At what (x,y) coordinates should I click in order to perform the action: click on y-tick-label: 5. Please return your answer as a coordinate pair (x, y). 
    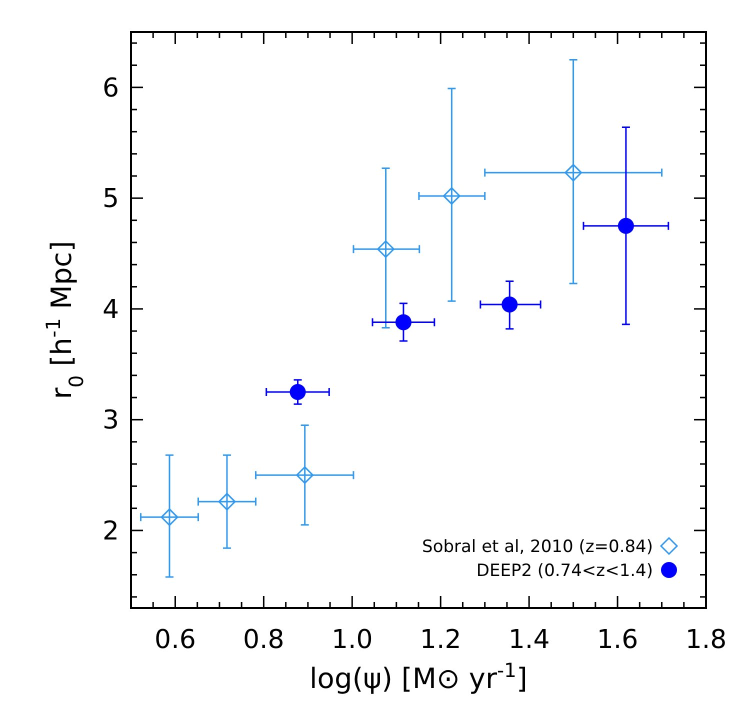
    Looking at the image, I should click on (110, 199).